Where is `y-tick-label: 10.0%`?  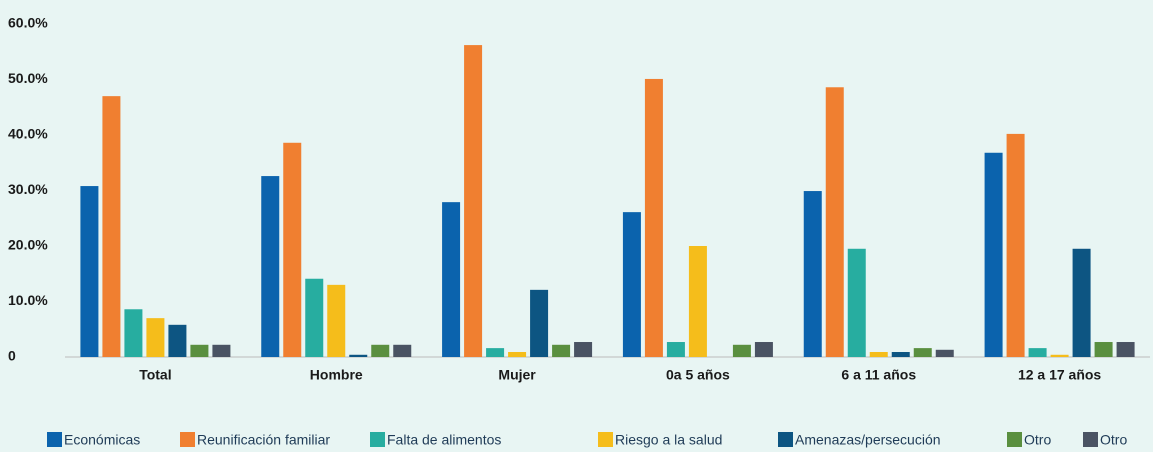
y-tick-label: 10.0% is located at coordinates (28, 300).